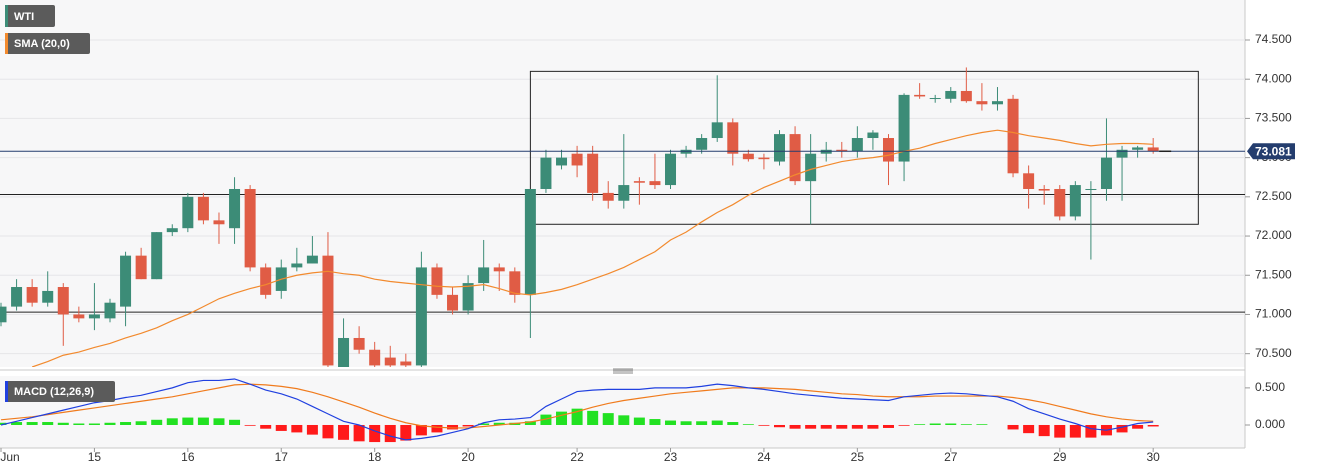  Describe the element at coordinates (1273, 151) in the screenshot. I see `last-price-label: 73.081` at that location.